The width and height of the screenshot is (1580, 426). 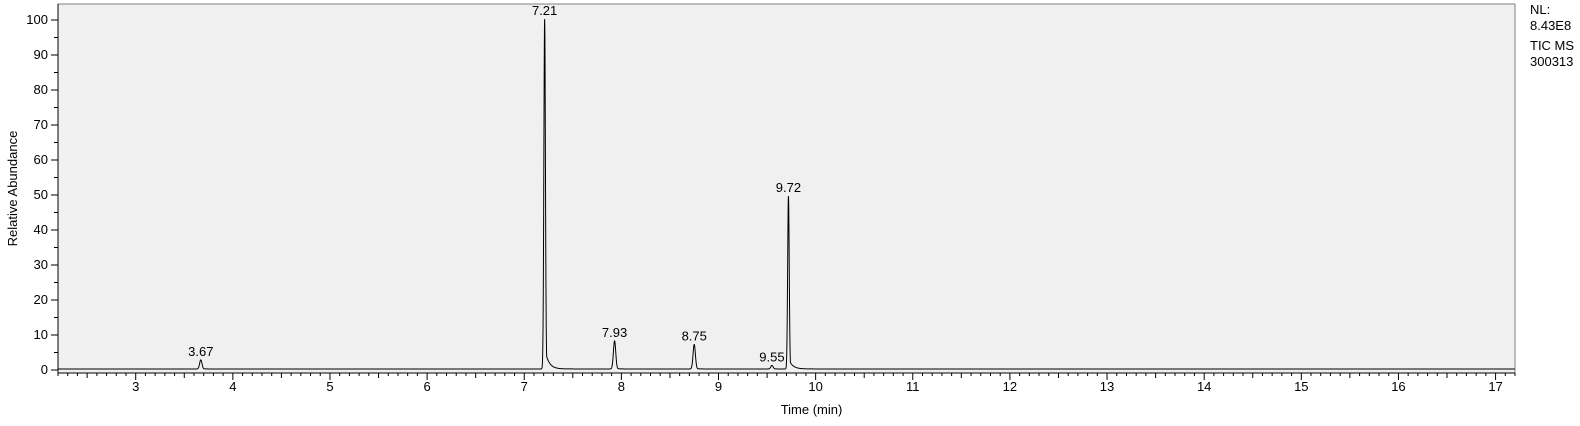 What do you see at coordinates (41, 264) in the screenshot?
I see `y-tick-label: 30` at bounding box center [41, 264].